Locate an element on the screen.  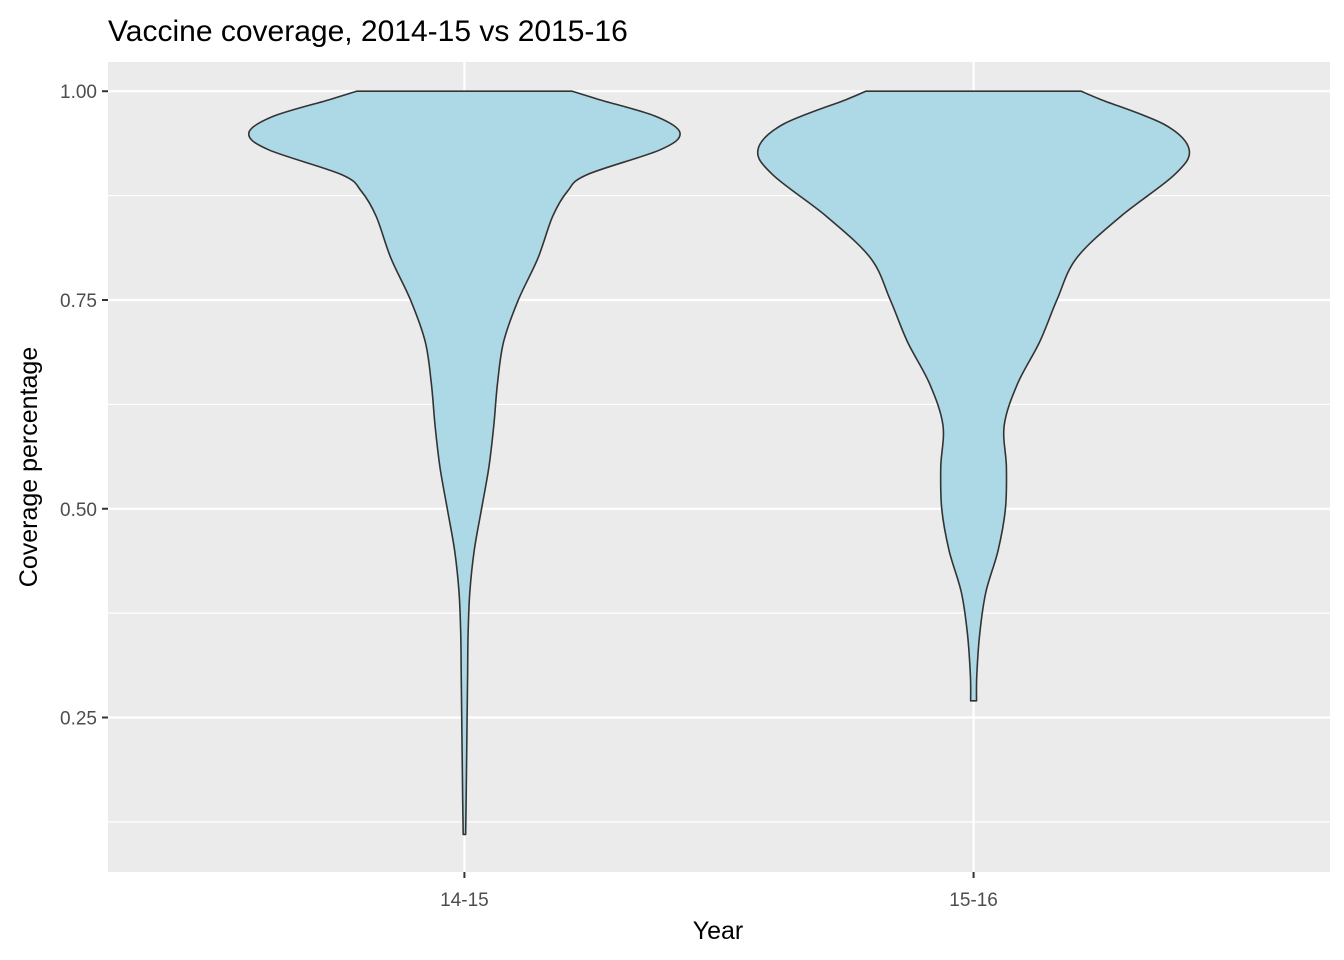
y-tick-label: 0.25 is located at coordinates (78, 719).